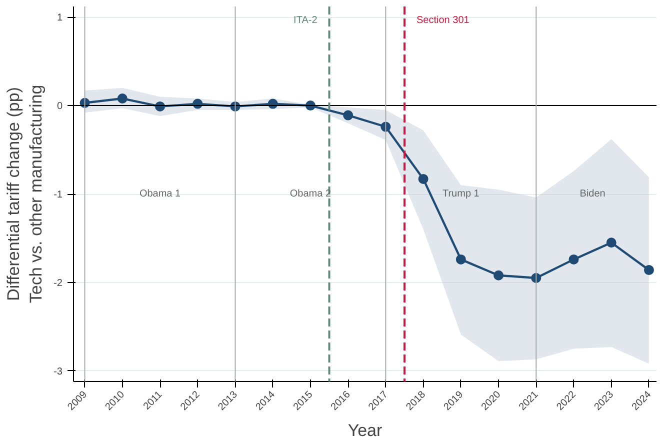 This screenshot has width=660, height=443. What do you see at coordinates (58, 283) in the screenshot?
I see `y-tick-label: -2` at bounding box center [58, 283].